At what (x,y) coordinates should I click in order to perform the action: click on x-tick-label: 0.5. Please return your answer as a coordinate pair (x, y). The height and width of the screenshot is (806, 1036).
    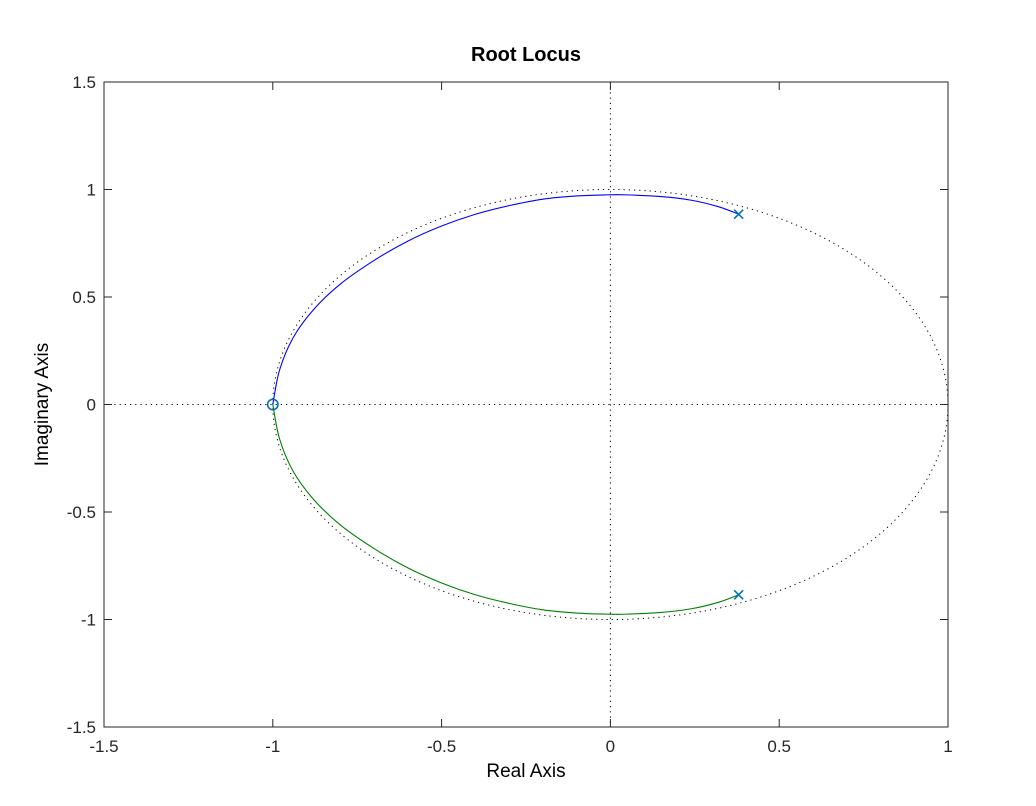
    Looking at the image, I should click on (779, 746).